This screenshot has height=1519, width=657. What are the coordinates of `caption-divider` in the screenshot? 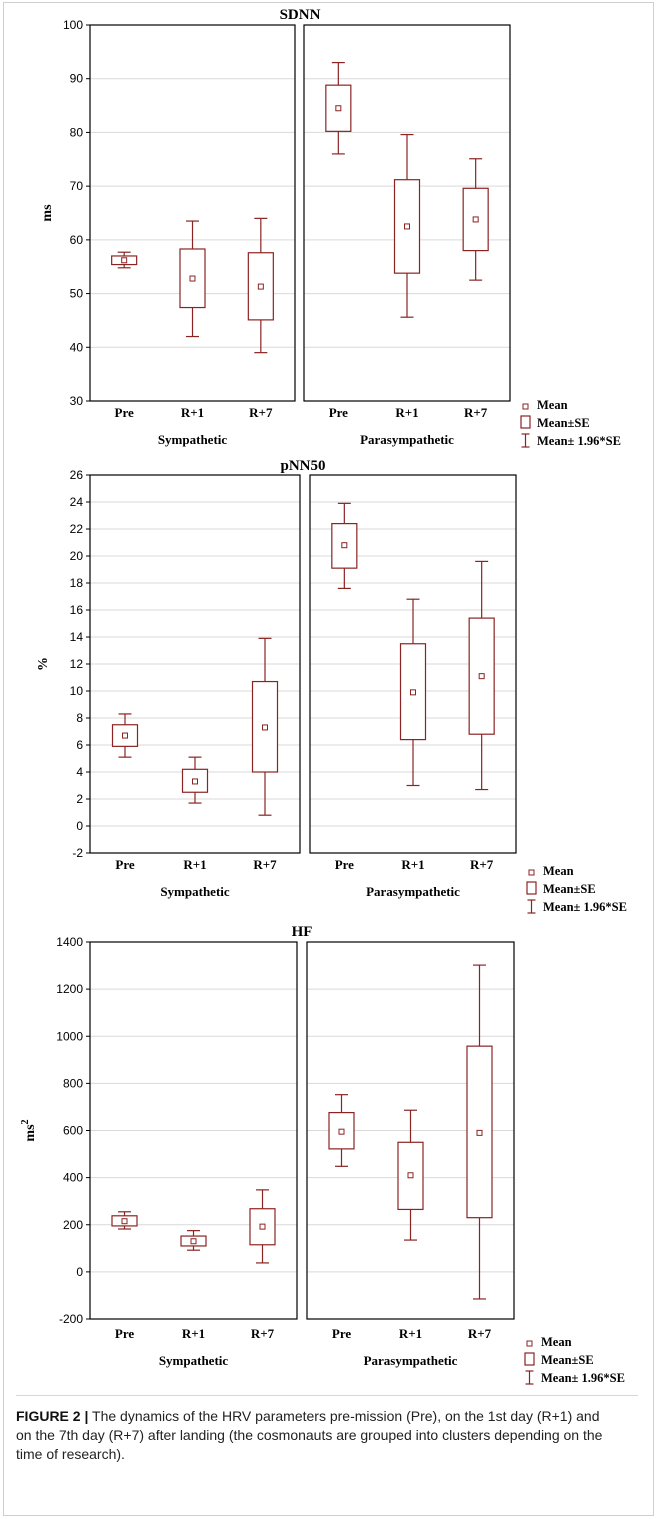 It's located at (327, 1395).